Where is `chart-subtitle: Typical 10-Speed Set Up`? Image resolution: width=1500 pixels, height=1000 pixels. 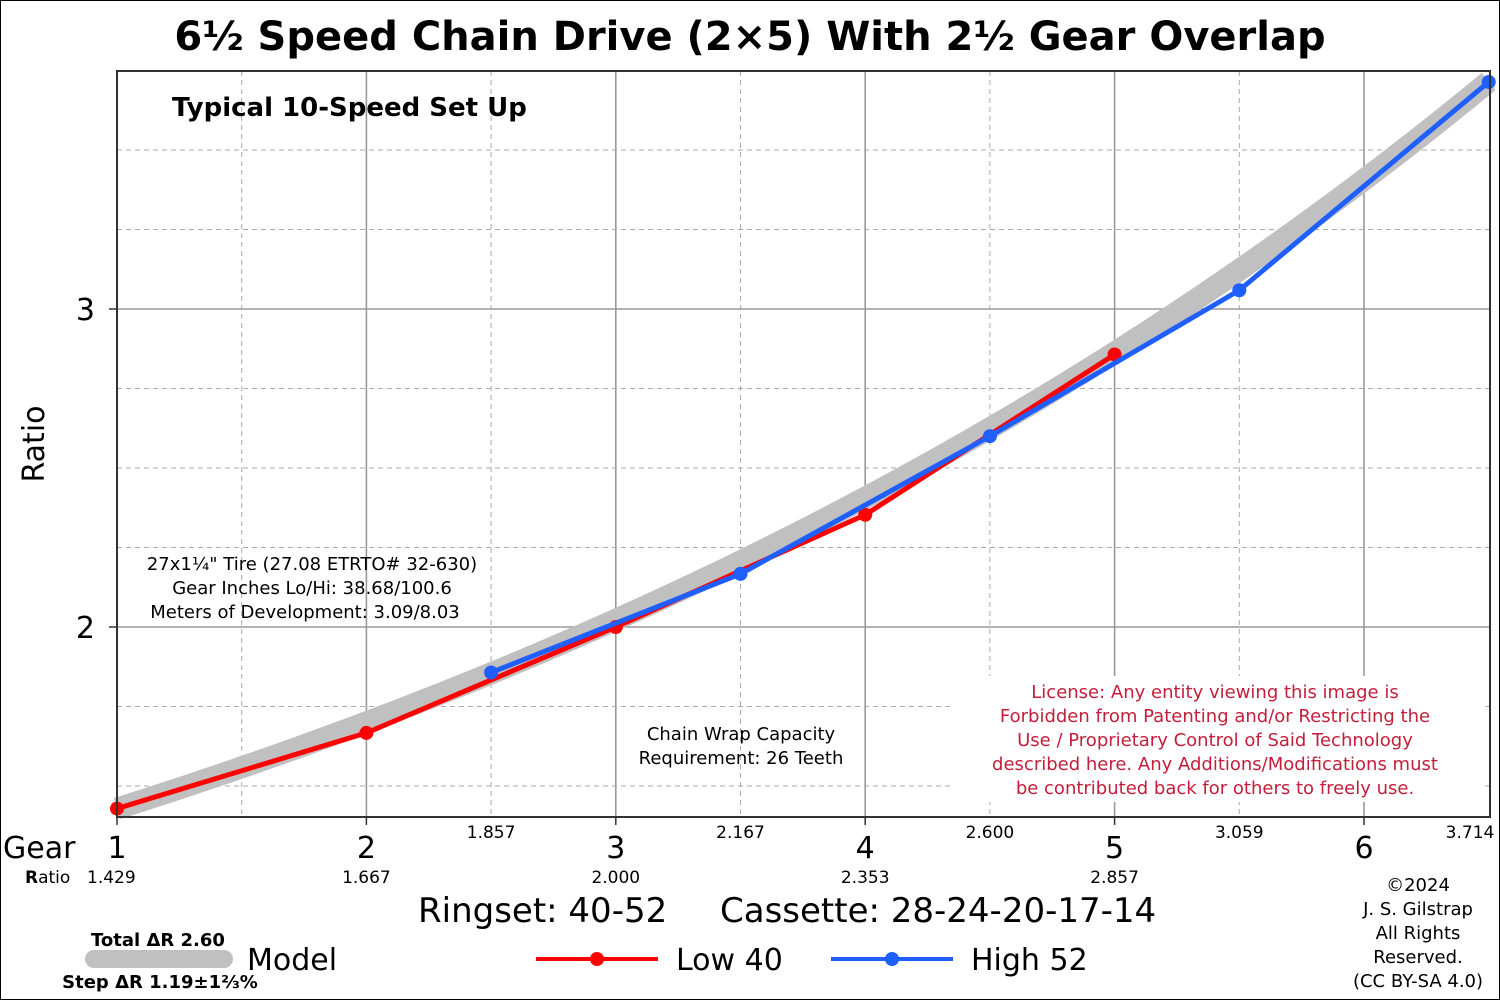
chart-subtitle: Typical 10-Speed Set Up is located at coordinates (349, 108).